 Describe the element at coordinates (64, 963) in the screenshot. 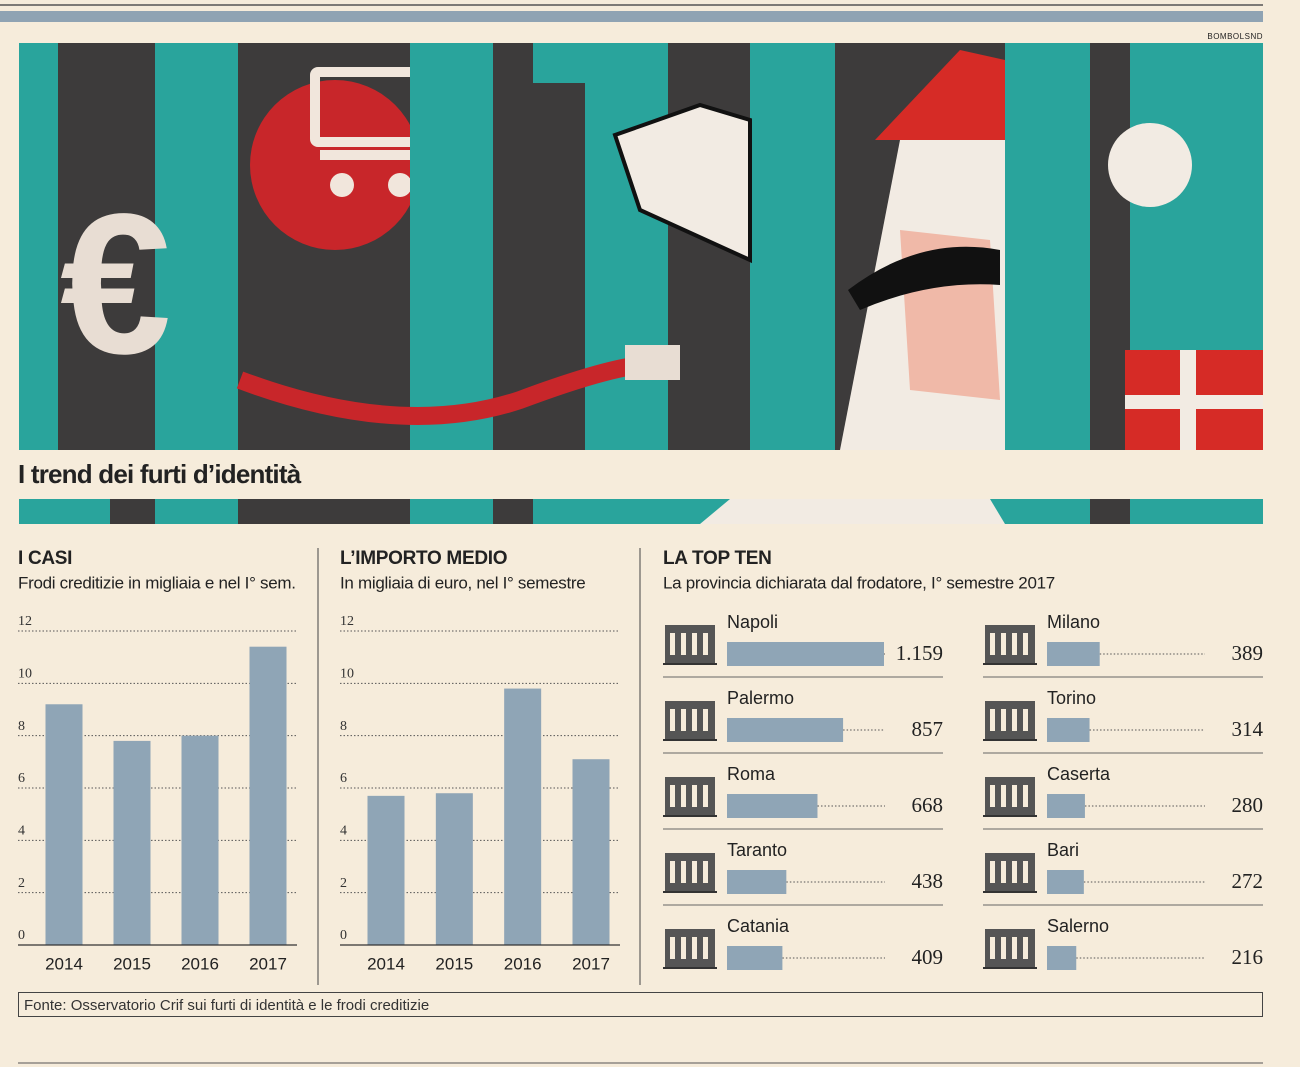

I see `x-tick-label: 2014` at that location.